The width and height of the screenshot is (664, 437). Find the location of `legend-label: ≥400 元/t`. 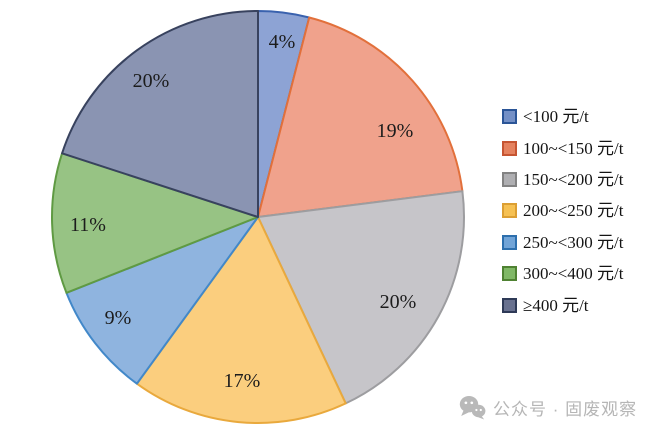

legend-label: ≥400 元/t is located at coordinates (556, 305).